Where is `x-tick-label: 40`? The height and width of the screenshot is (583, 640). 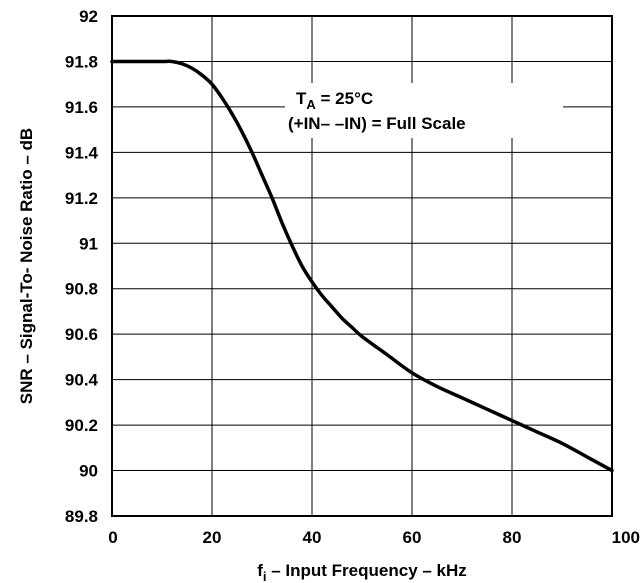
x-tick-label: 40 is located at coordinates (312, 537).